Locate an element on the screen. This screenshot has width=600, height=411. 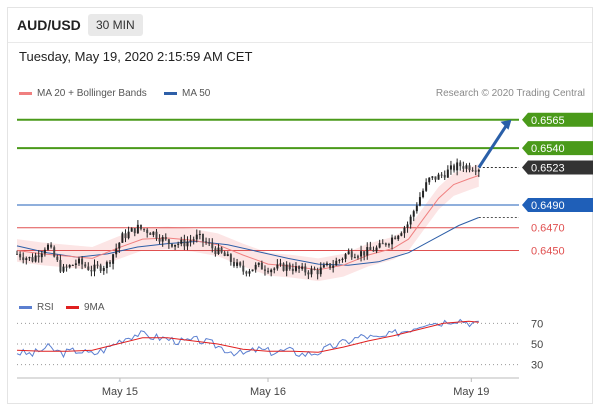
level-label-0.6490: 0.6490 is located at coordinates (548, 206).